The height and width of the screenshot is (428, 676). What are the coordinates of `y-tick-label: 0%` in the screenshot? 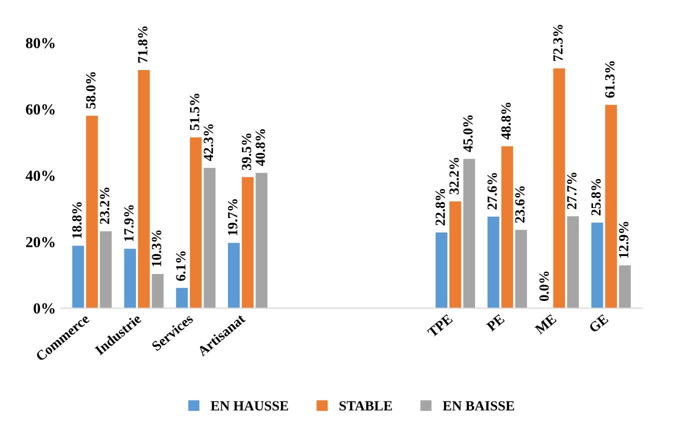 It's located at (44, 308).